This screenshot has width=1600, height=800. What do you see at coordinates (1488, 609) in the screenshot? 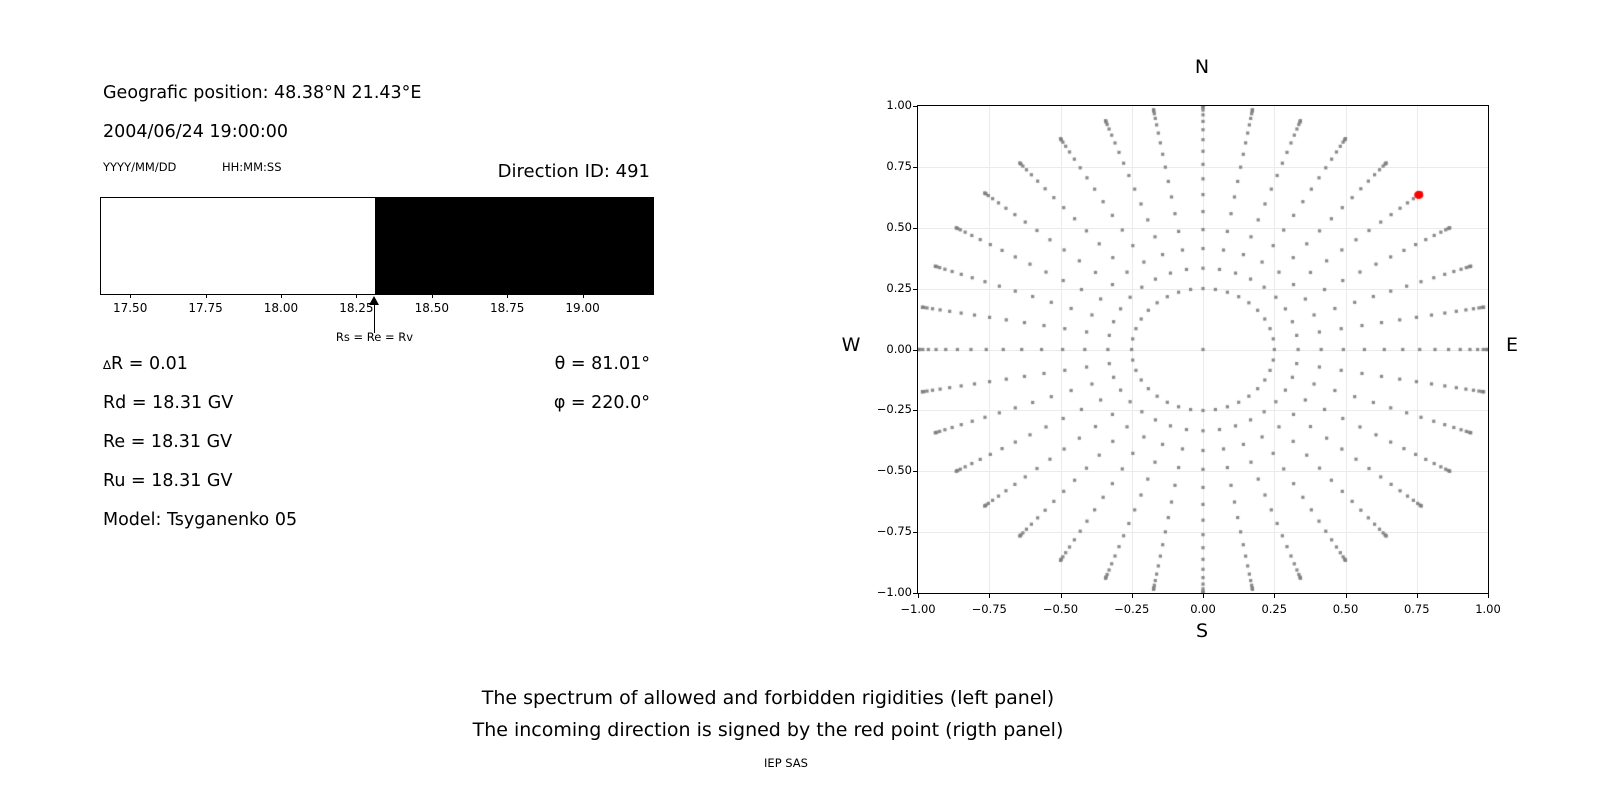
I see `x-tick-label: 1.00` at bounding box center [1488, 609].